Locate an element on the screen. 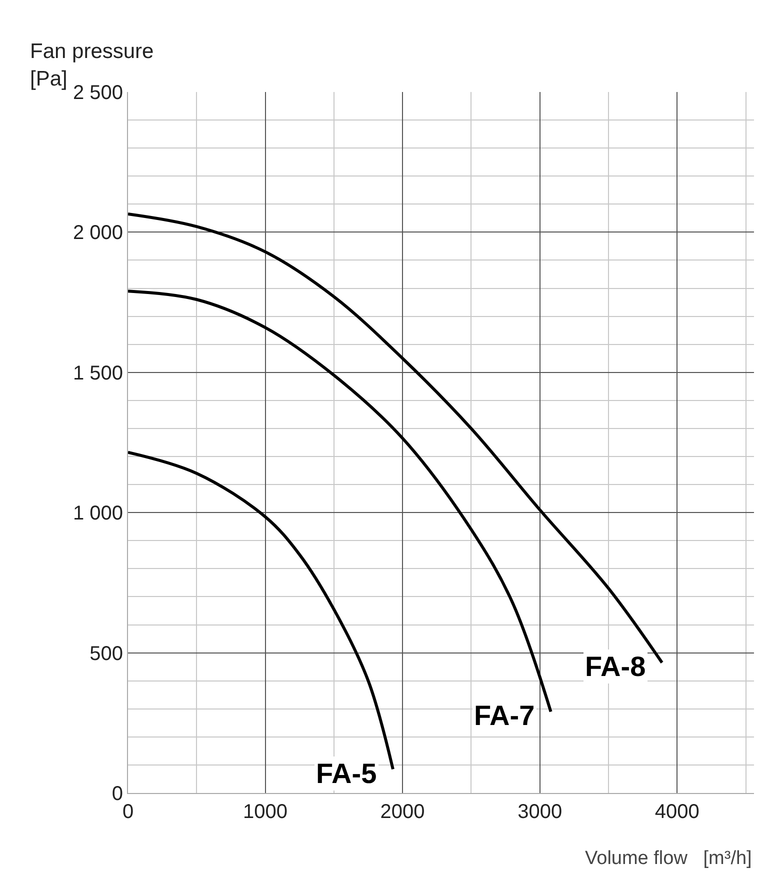 Image resolution: width=758 pixels, height=875 pixels. y-tick-label: 500 is located at coordinates (106, 653).